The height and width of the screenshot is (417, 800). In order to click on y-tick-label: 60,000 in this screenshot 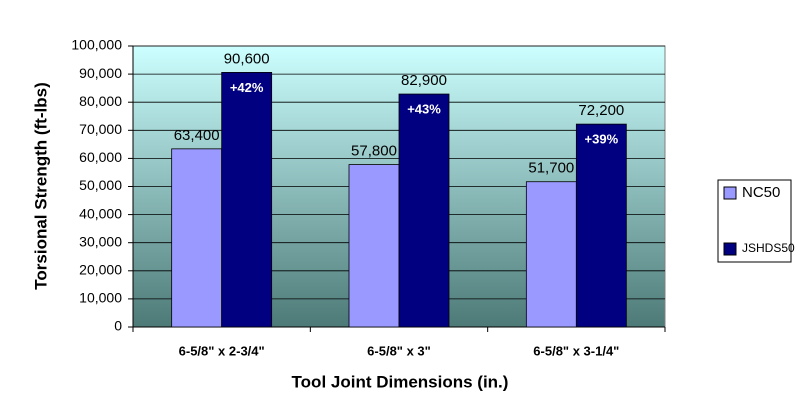, I will do `click(100, 157)`.